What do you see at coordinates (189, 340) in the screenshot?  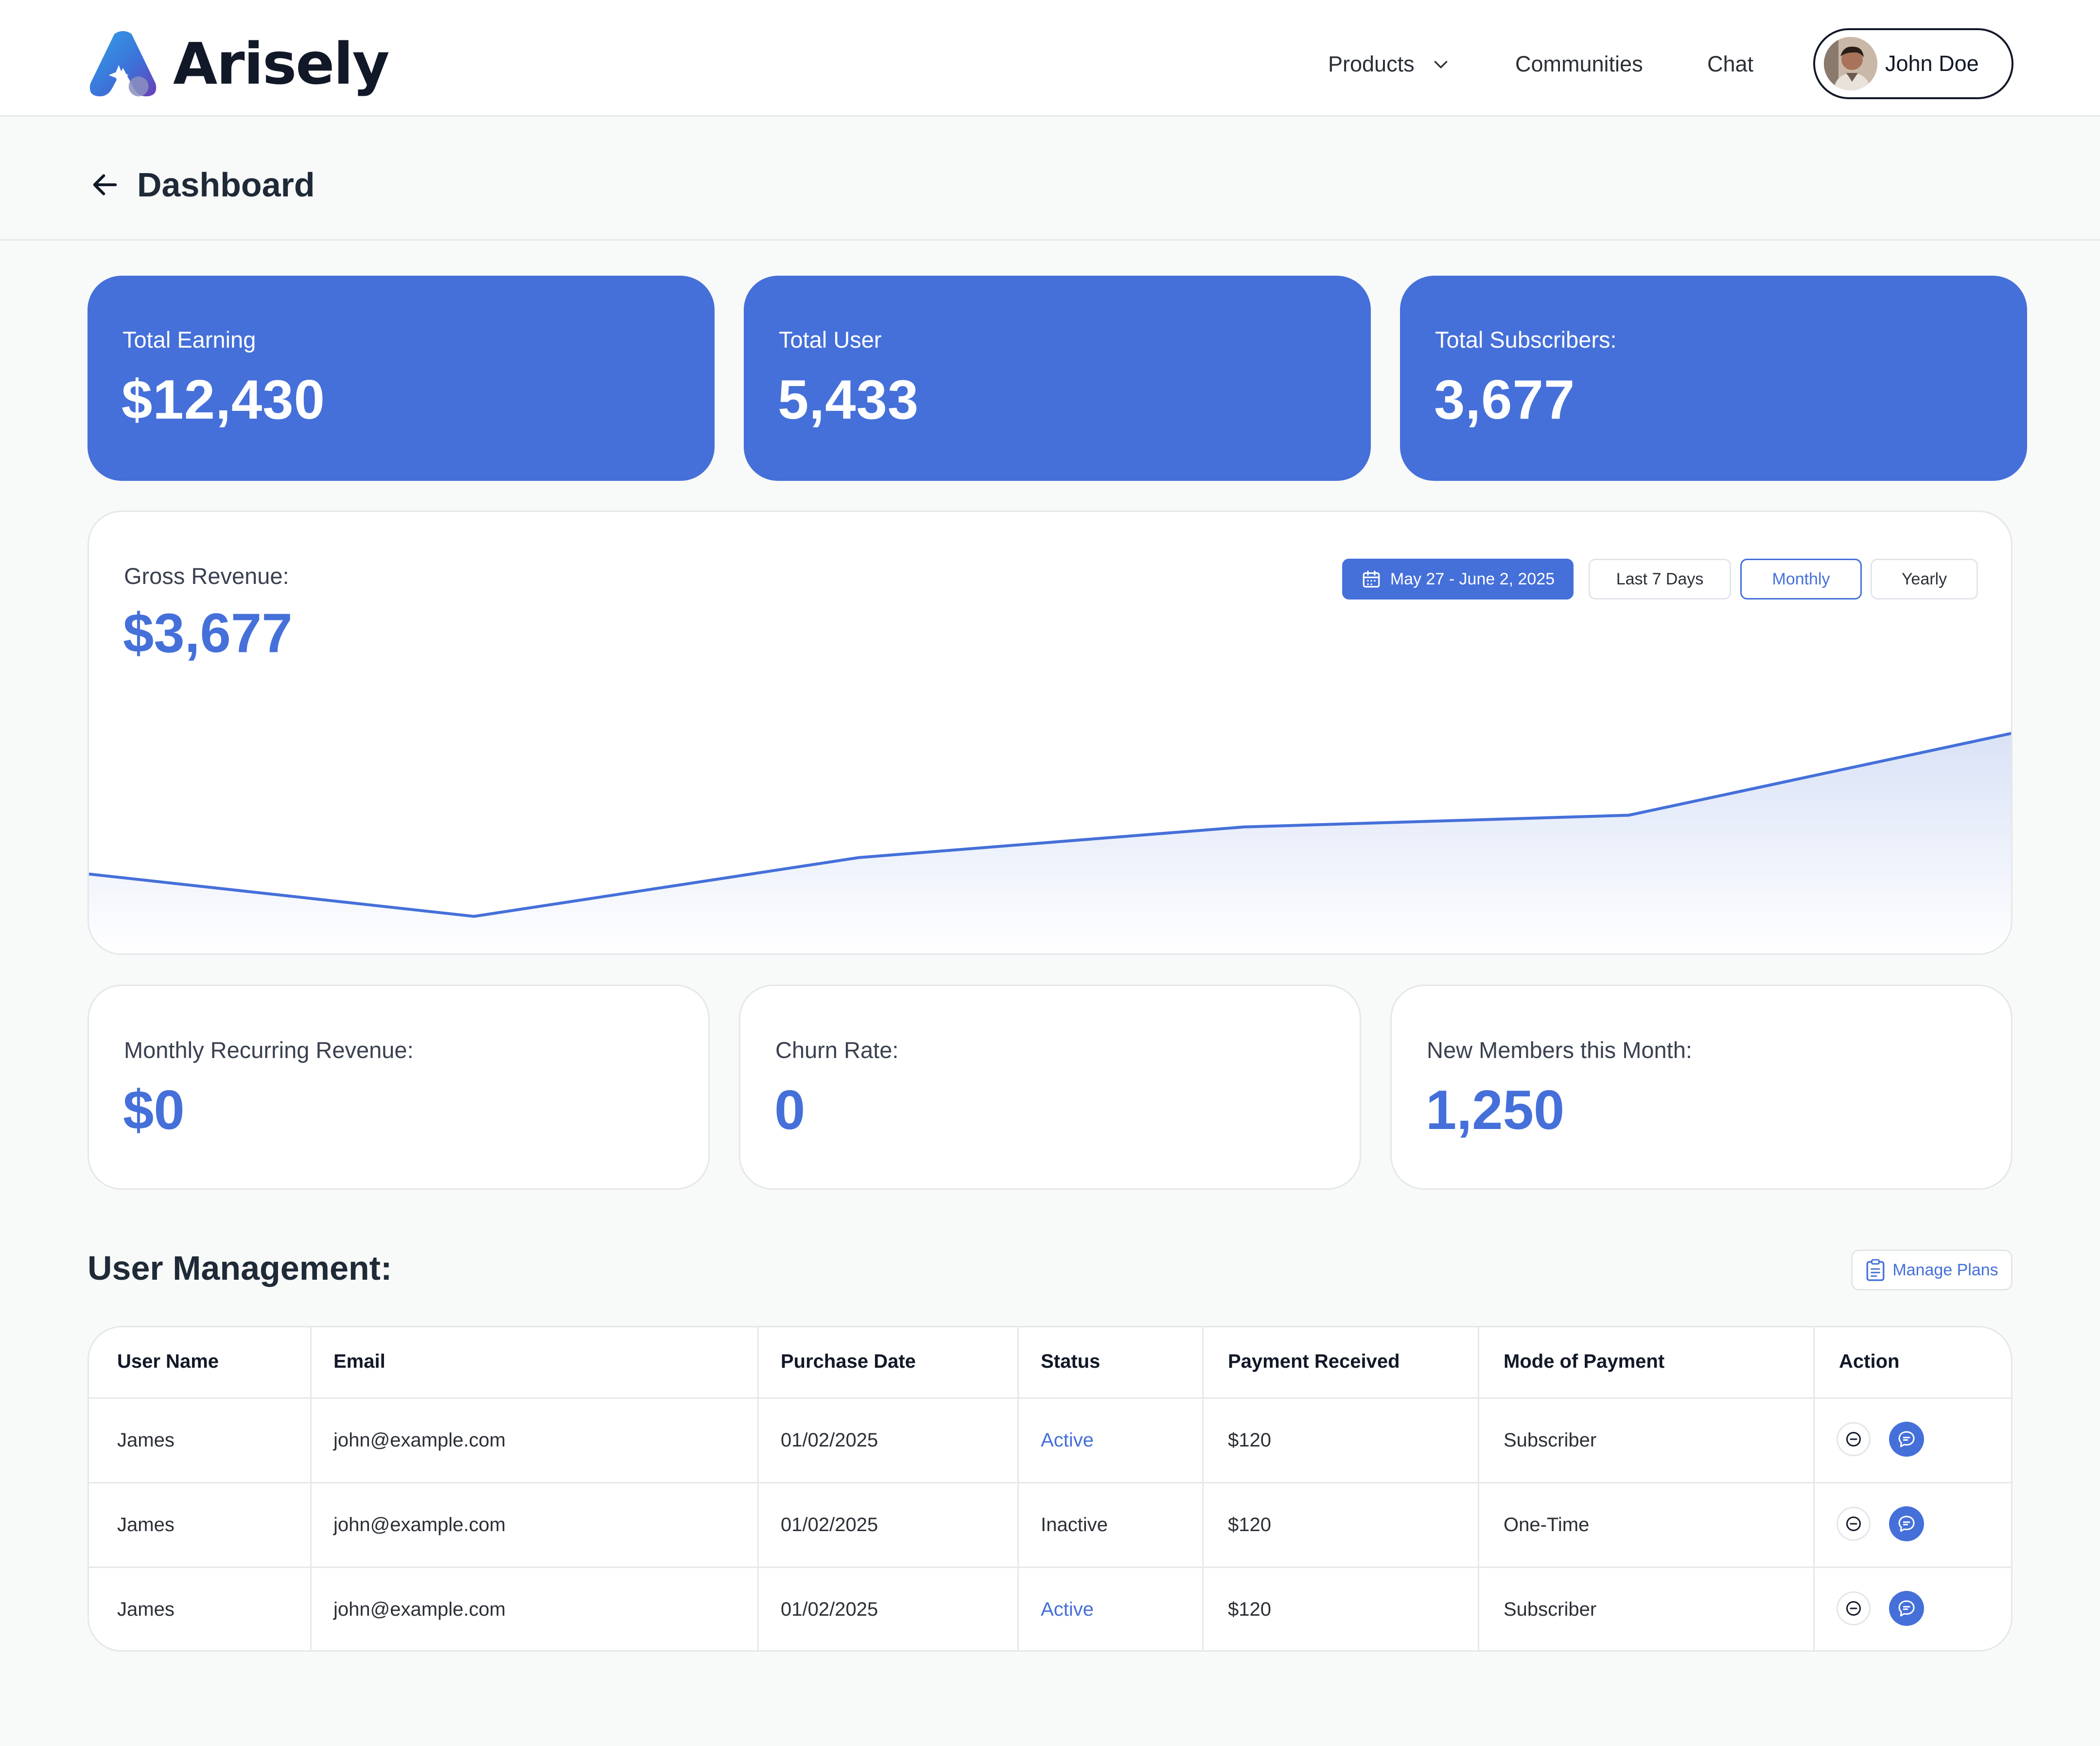 I see `stat-label: Total Earning` at bounding box center [189, 340].